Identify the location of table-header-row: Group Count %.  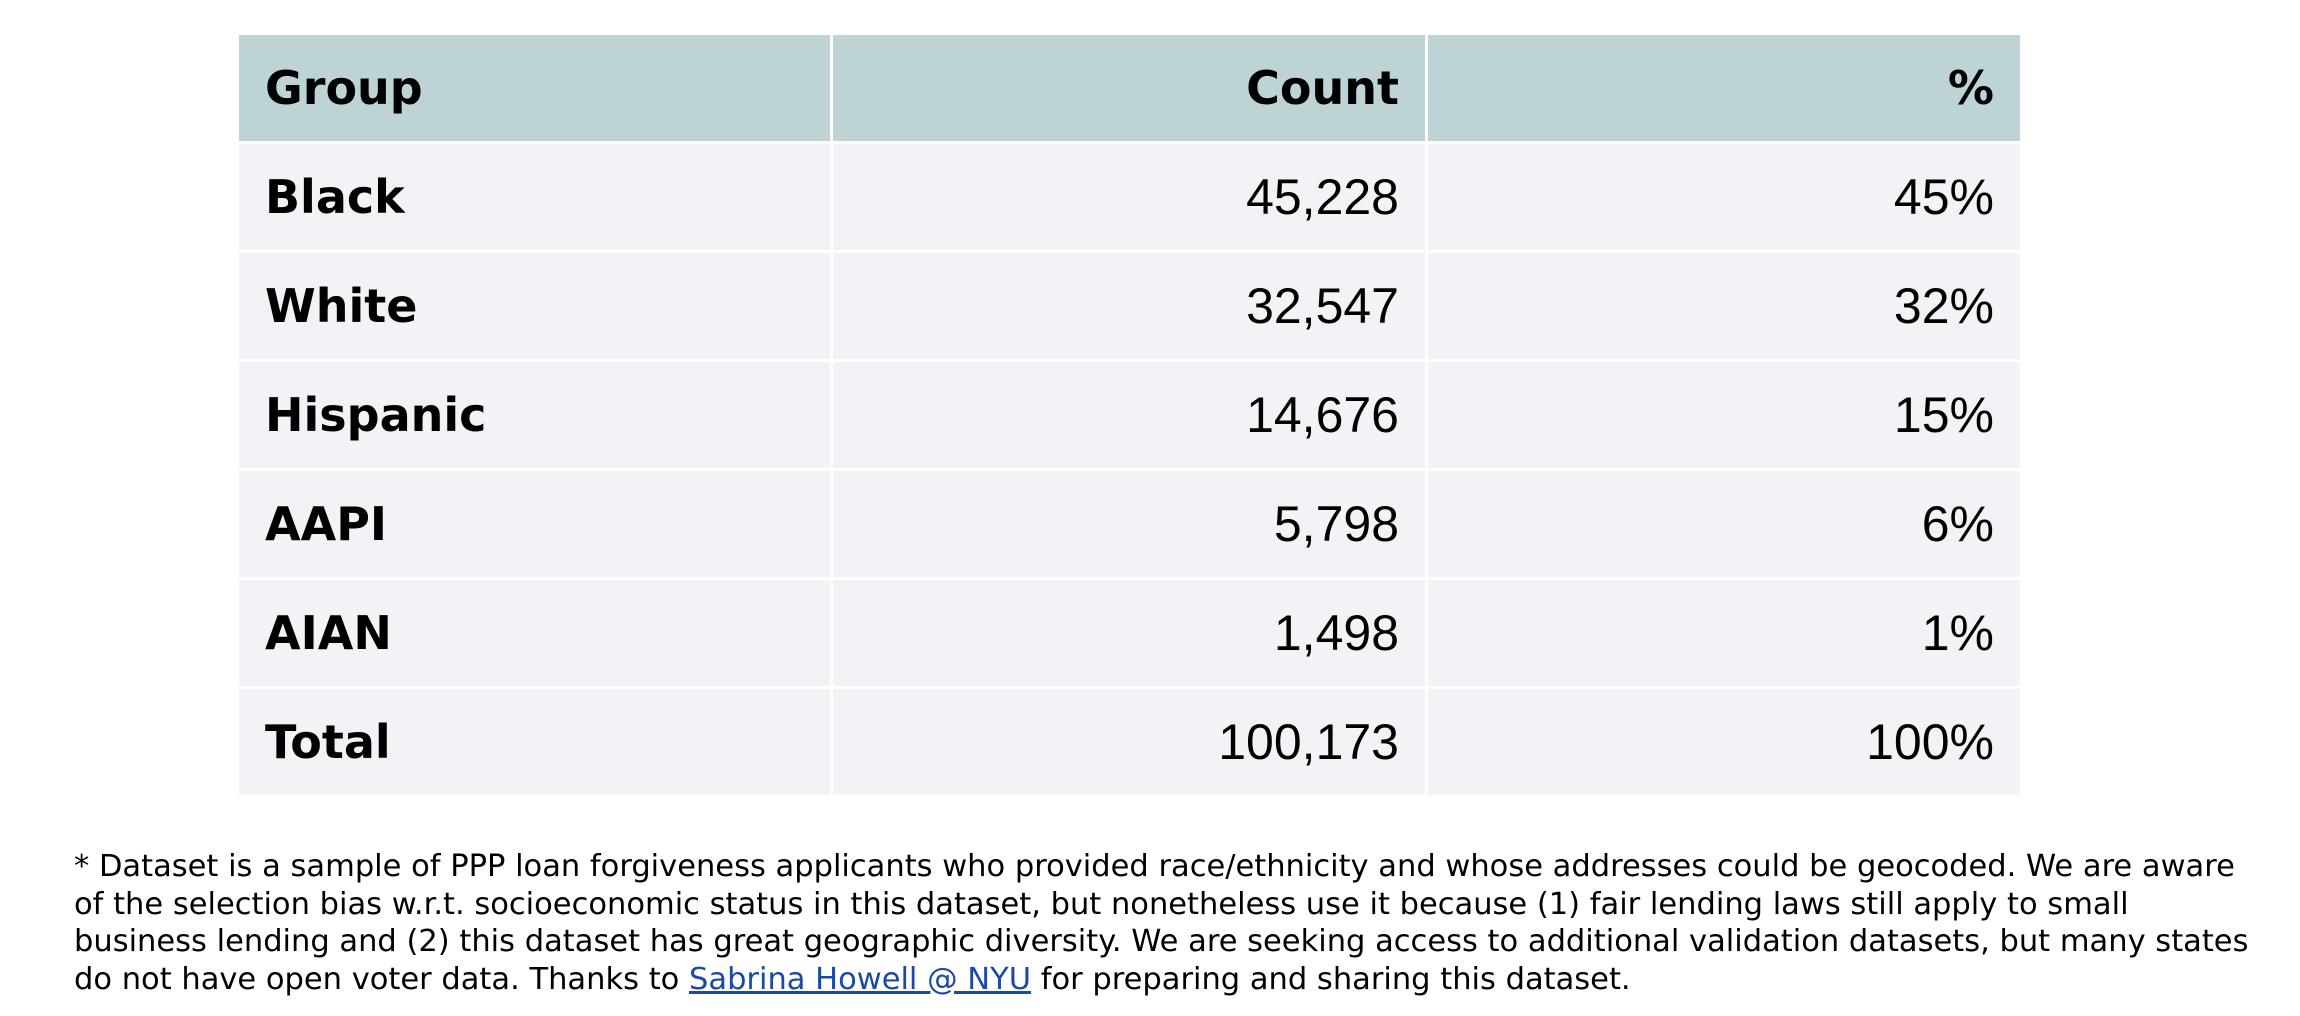
(1129, 88).